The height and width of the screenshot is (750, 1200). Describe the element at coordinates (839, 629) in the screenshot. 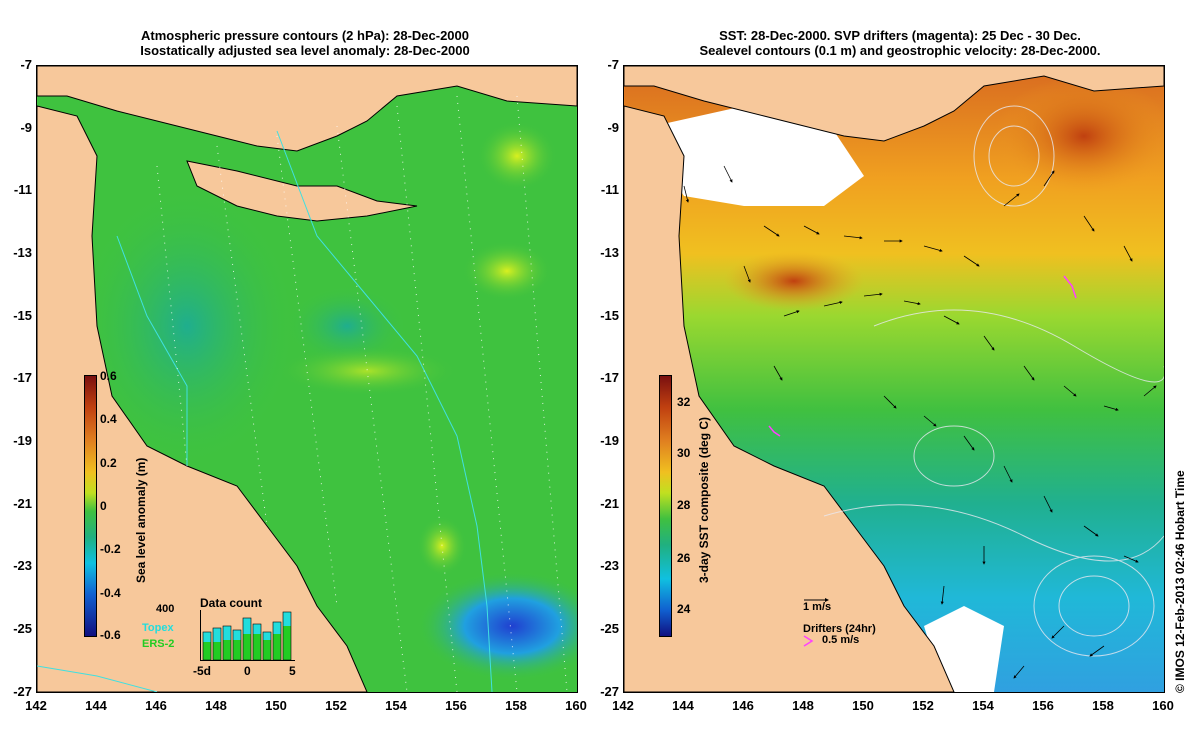

I see `drifters-label: Drifters (24hr)` at that location.